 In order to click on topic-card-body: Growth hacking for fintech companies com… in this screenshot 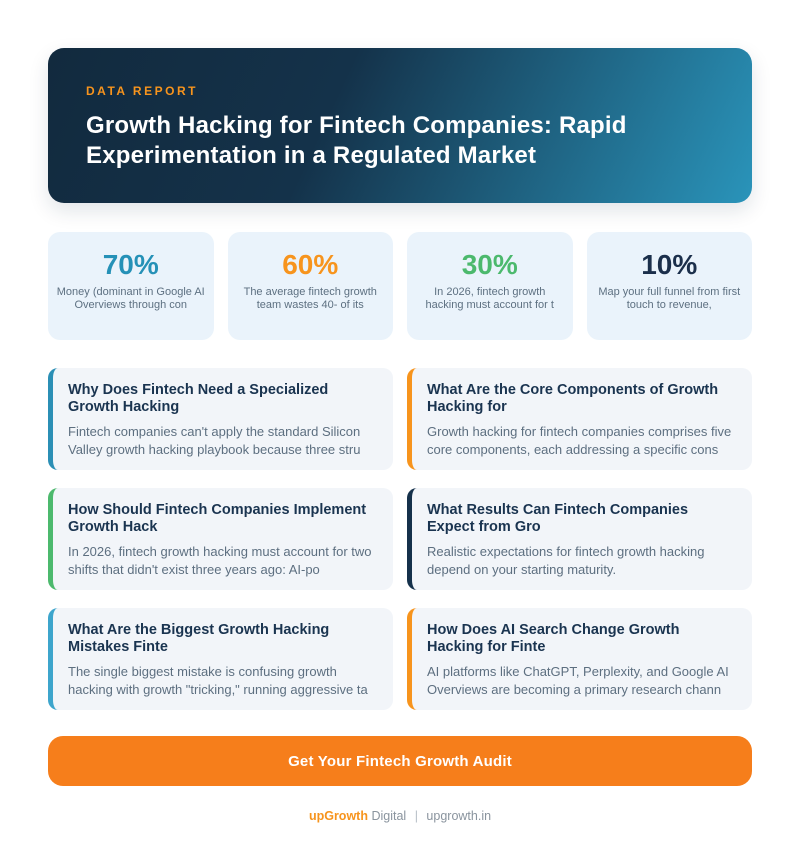, I will do `click(579, 440)`.